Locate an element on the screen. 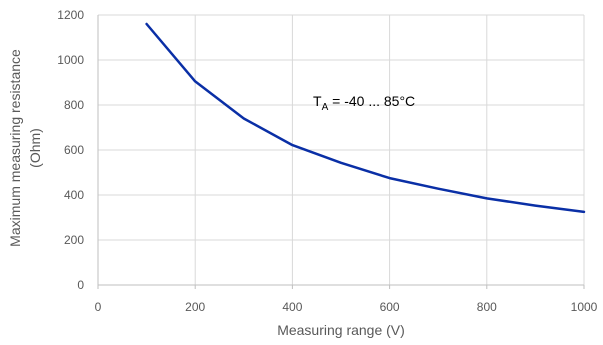 This screenshot has width=603, height=345. y-axis-title-line-2: (Ohm) is located at coordinates (35, 148).